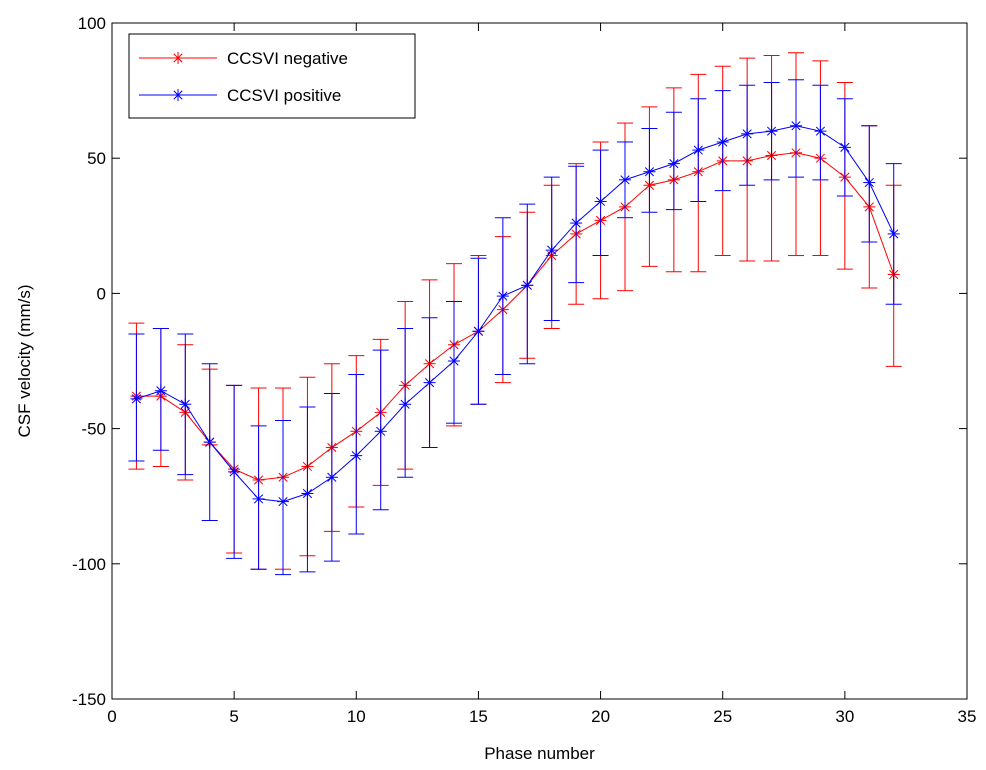 Image resolution: width=986 pixels, height=770 pixels. Describe the element at coordinates (967, 716) in the screenshot. I see `x-tick-label: 35` at that location.